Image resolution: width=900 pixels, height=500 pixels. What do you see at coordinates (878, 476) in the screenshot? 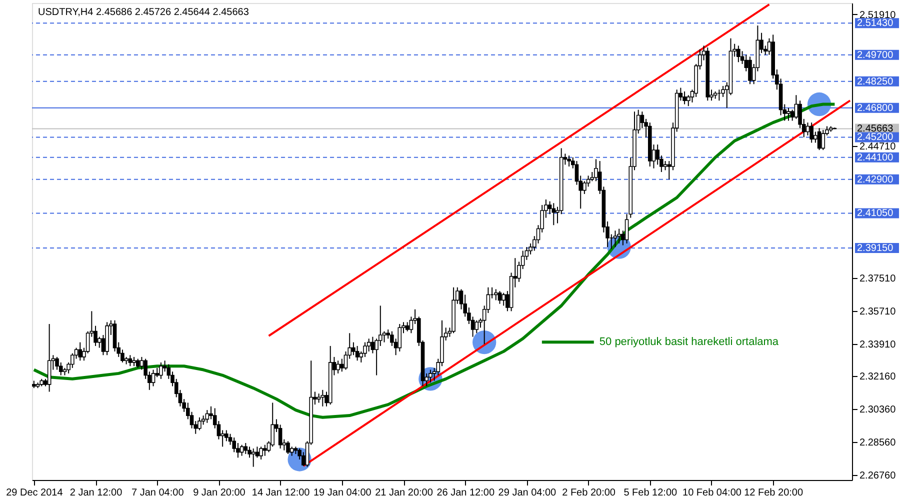
I see `y-tick-label: 2.26760` at bounding box center [878, 476].